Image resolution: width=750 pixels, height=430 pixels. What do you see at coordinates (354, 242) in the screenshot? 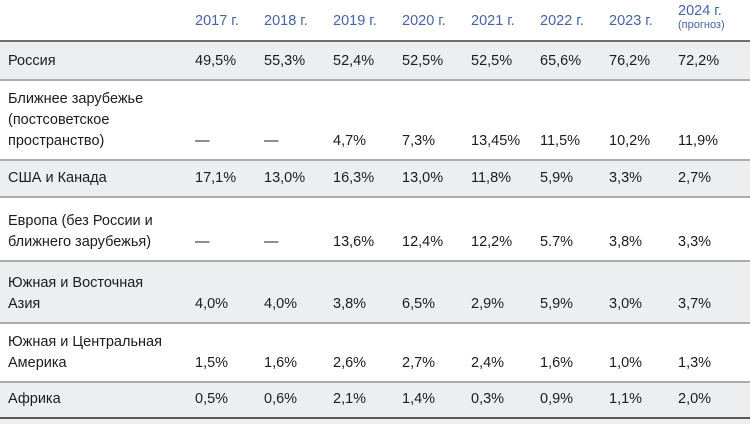
I see `value-cell: 13,6%` at bounding box center [354, 242].